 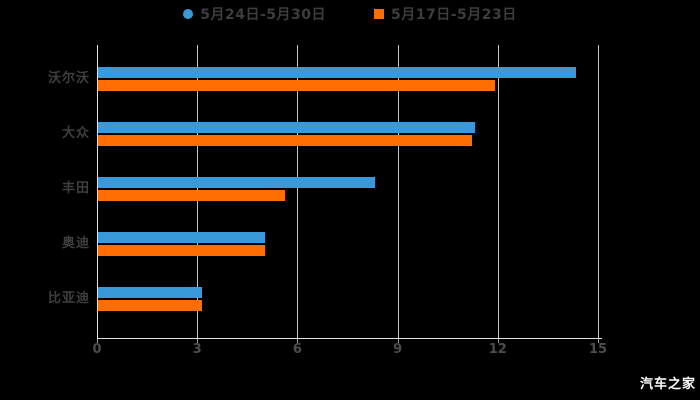 What do you see at coordinates (97, 191) in the screenshot?
I see `y-axis-line` at bounding box center [97, 191].